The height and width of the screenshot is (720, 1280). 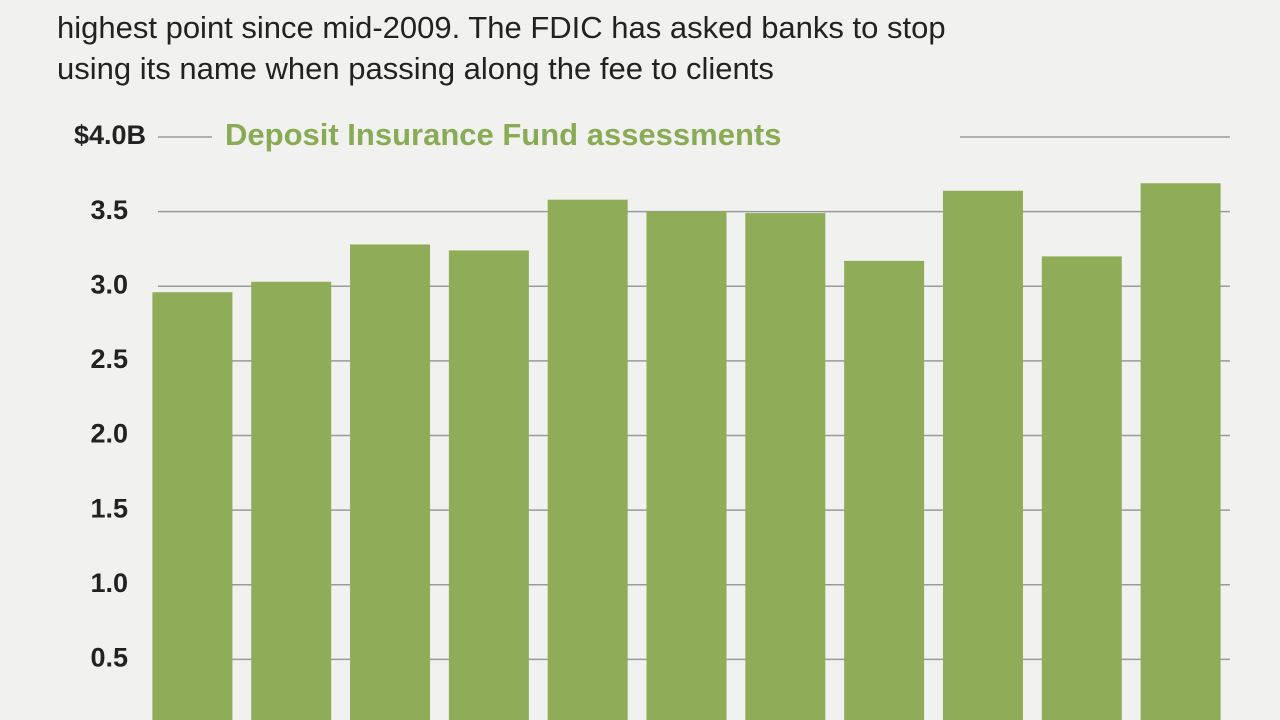 What do you see at coordinates (109, 583) in the screenshot?
I see `y-tick-label: 1.0` at bounding box center [109, 583].